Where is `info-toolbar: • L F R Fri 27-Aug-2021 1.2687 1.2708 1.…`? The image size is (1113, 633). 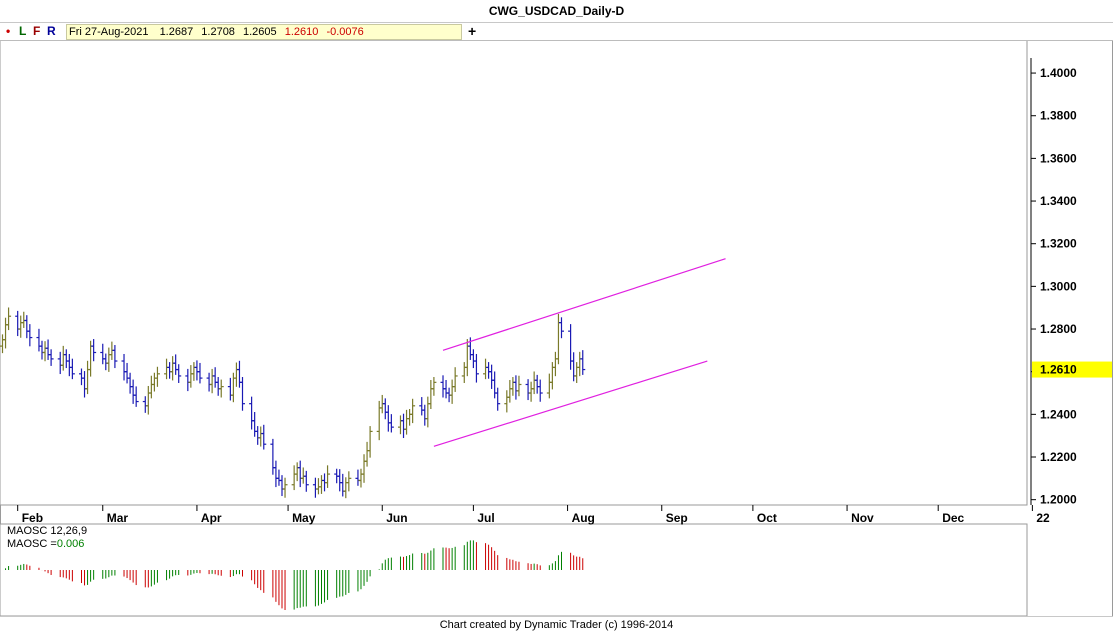 info-toolbar: • L F R Fri 27-Aug-2021 1.2687 1.2708 1.… is located at coordinates (556, 32).